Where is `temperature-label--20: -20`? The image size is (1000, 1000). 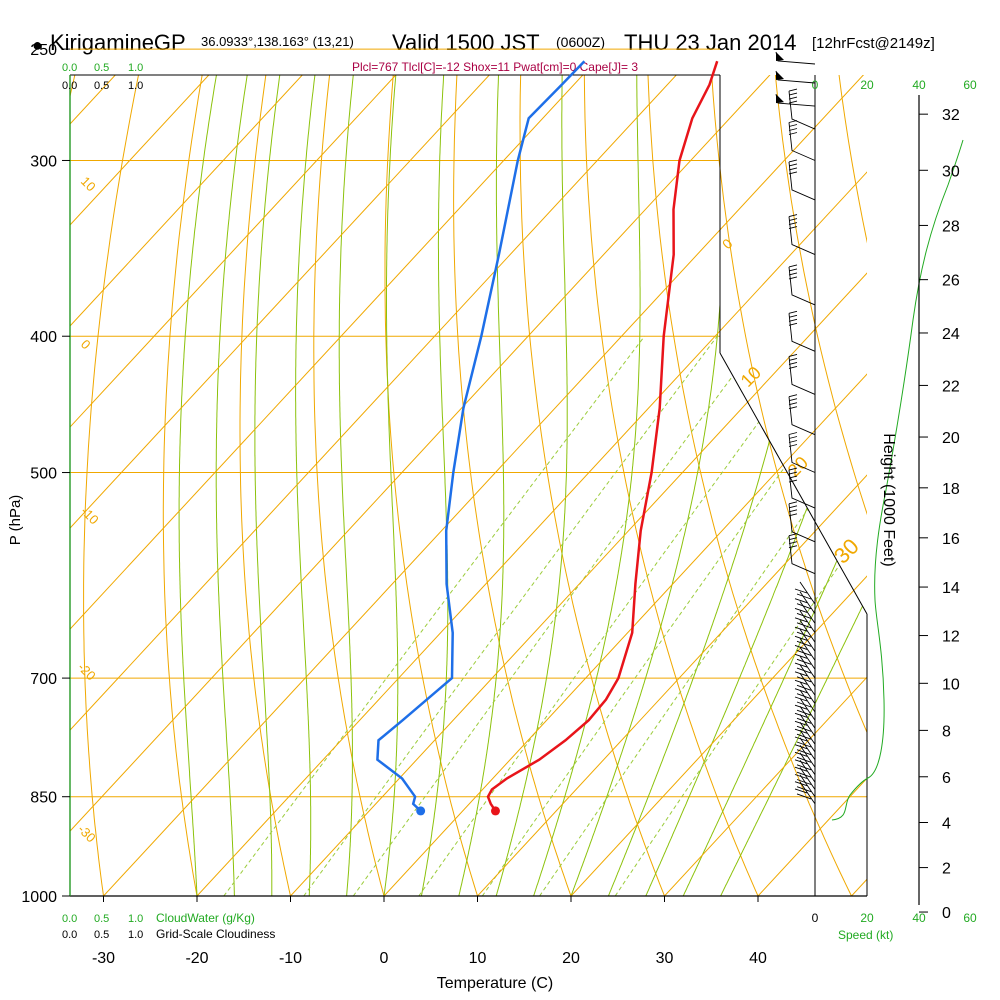 temperature-label--20: -20 is located at coordinates (196, 958).